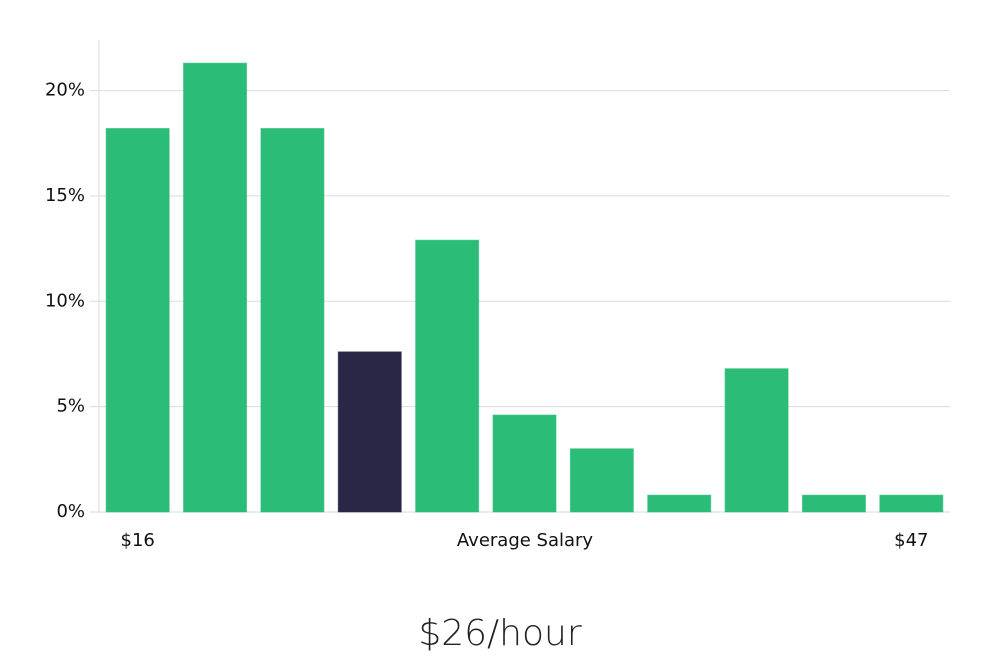 This screenshot has height=660, width=1000. I want to click on y-tick-label: 20%, so click(65, 90).